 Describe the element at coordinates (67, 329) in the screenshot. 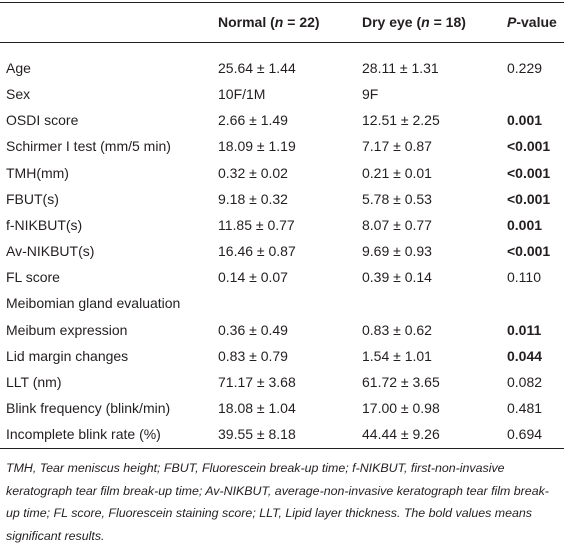

I see `row-label: Meibum expression` at that location.